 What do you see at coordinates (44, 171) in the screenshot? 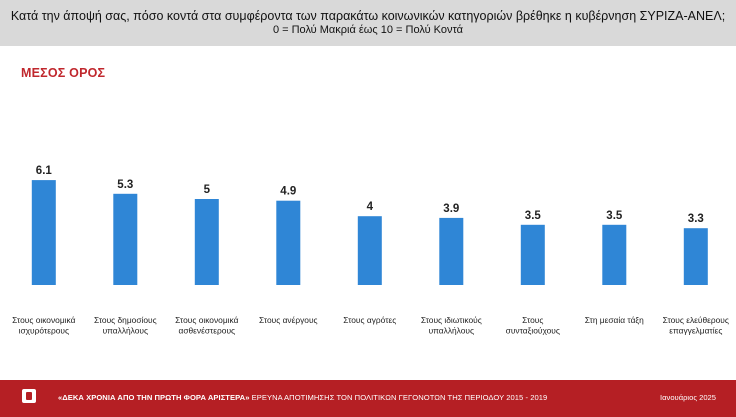
I see `value-label-1: 6.1` at bounding box center [44, 171].